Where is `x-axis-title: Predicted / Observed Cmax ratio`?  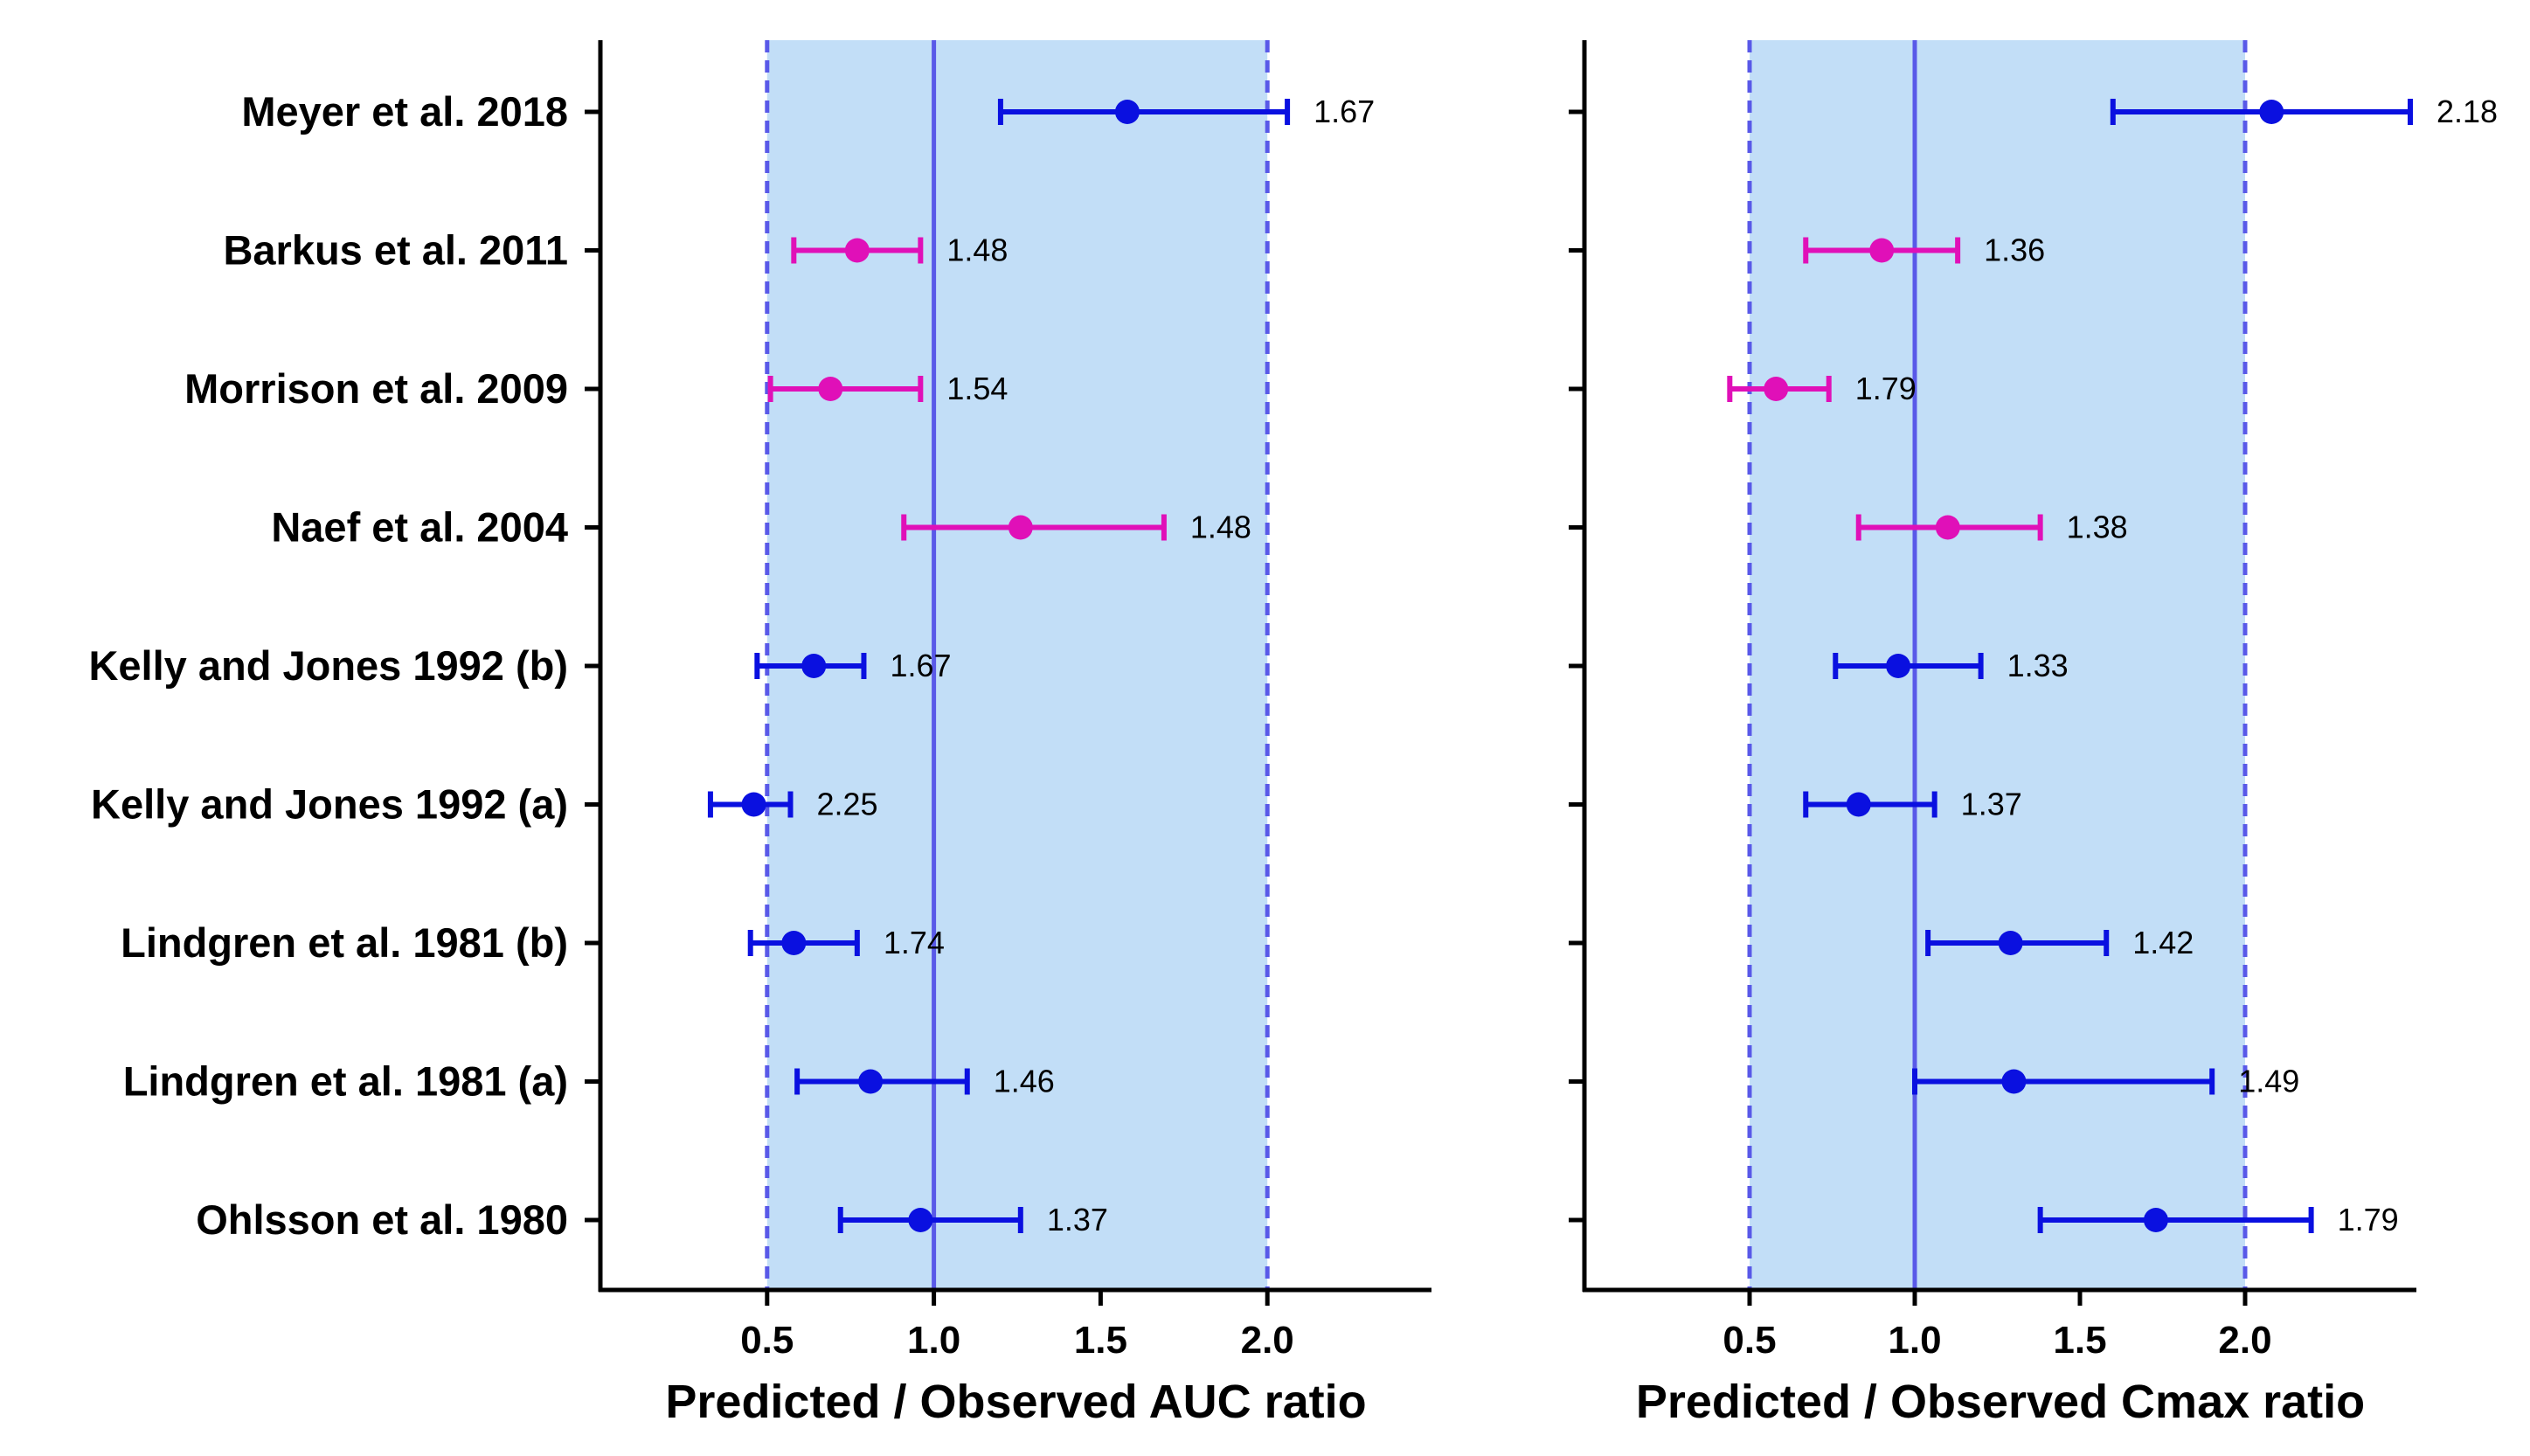 x-axis-title: Predicted / Observed Cmax ratio is located at coordinates (2001, 1402).